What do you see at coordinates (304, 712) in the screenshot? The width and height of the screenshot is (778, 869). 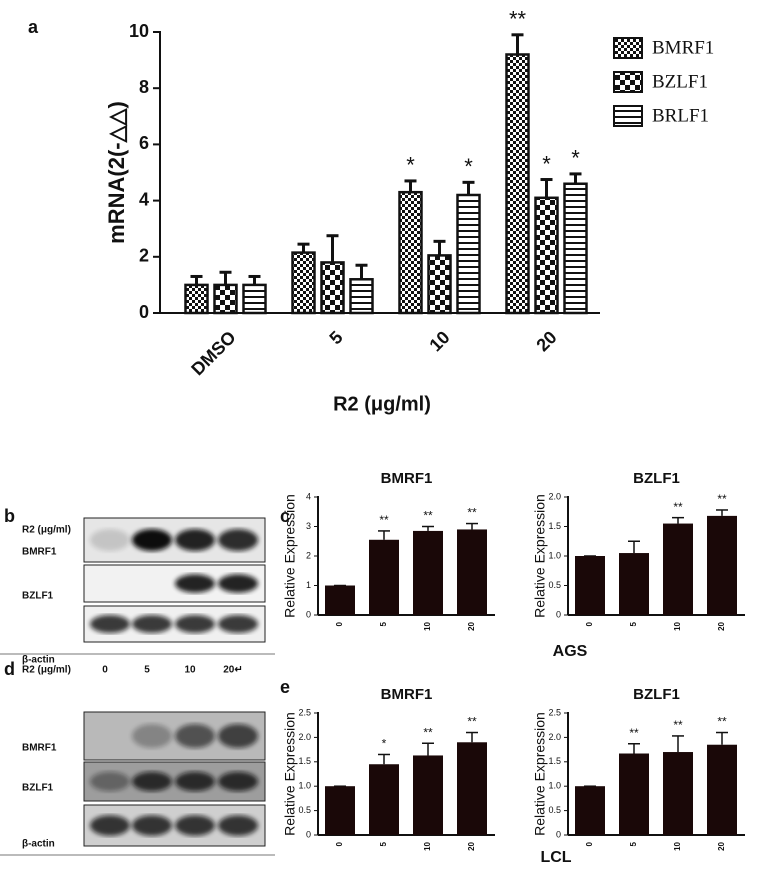 I see `y-tick-label: 2.5` at bounding box center [304, 712].